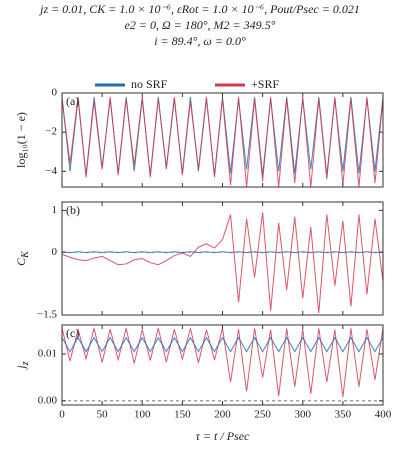  I want to click on y-tick-label: −4, so click(51, 171).